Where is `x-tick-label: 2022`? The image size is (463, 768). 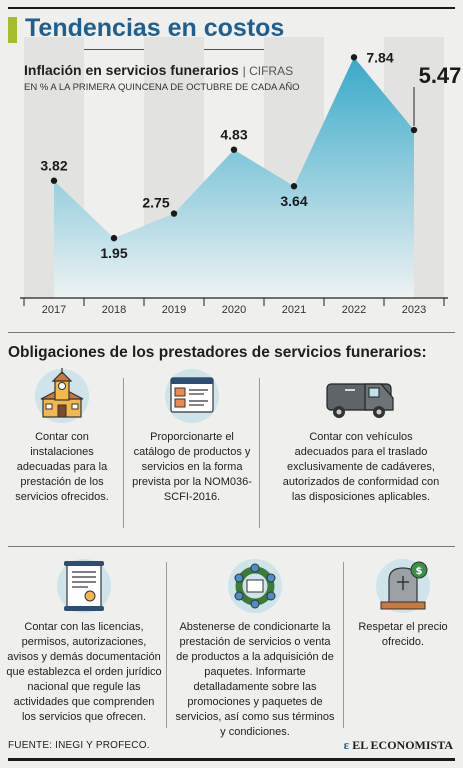 x-tick-label: 2022 is located at coordinates (354, 310).